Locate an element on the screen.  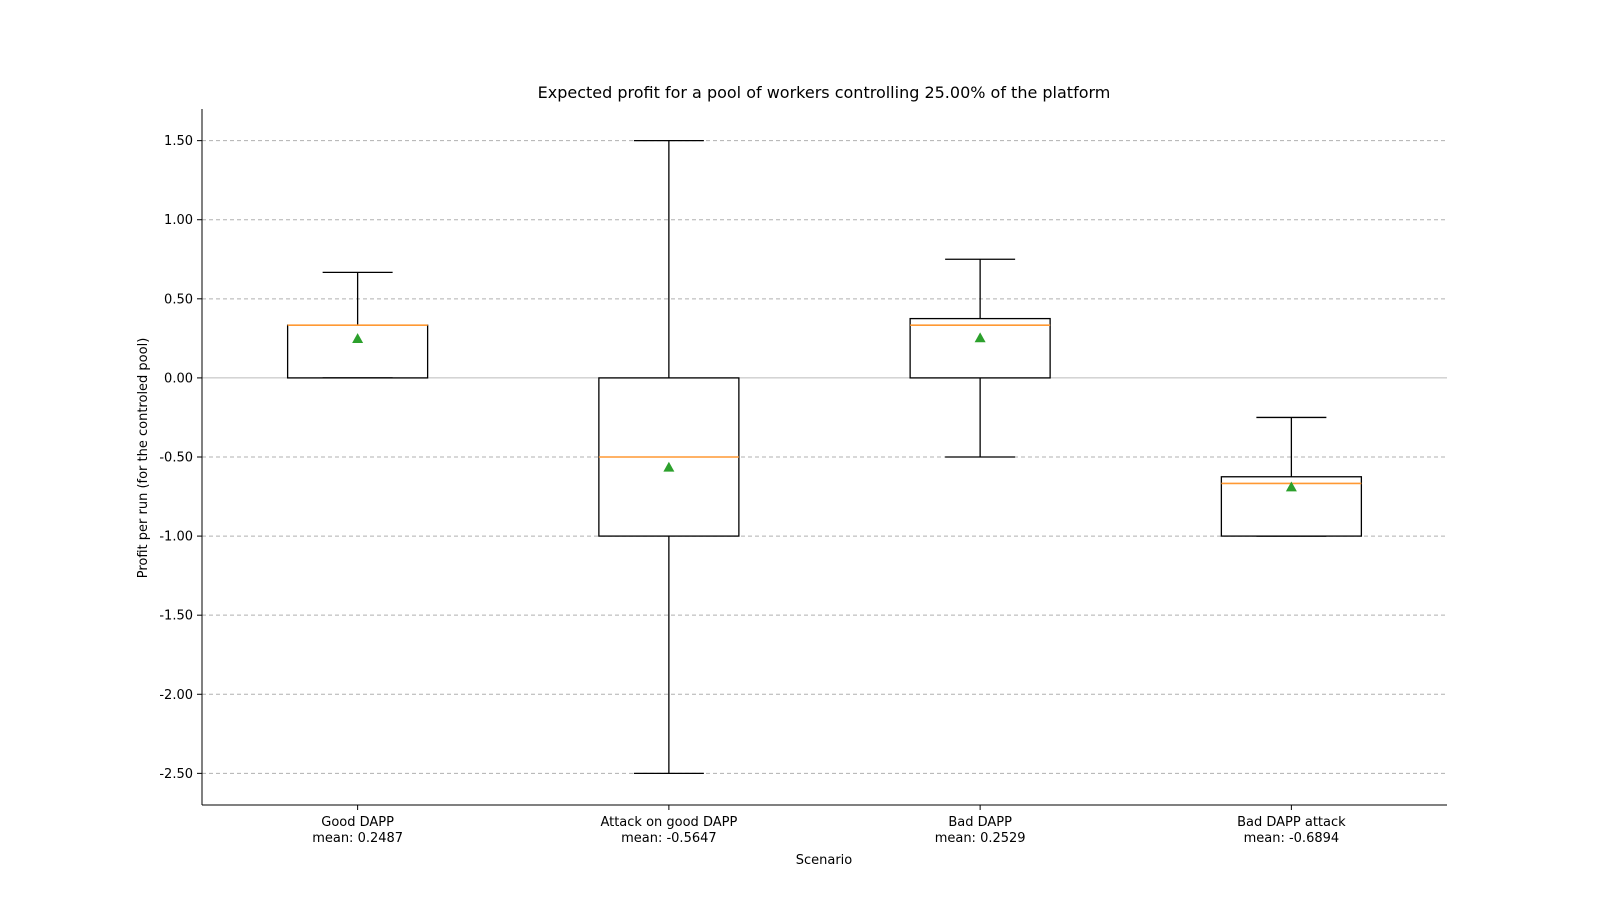
y-tick-label: -2.00 is located at coordinates (176, 695).